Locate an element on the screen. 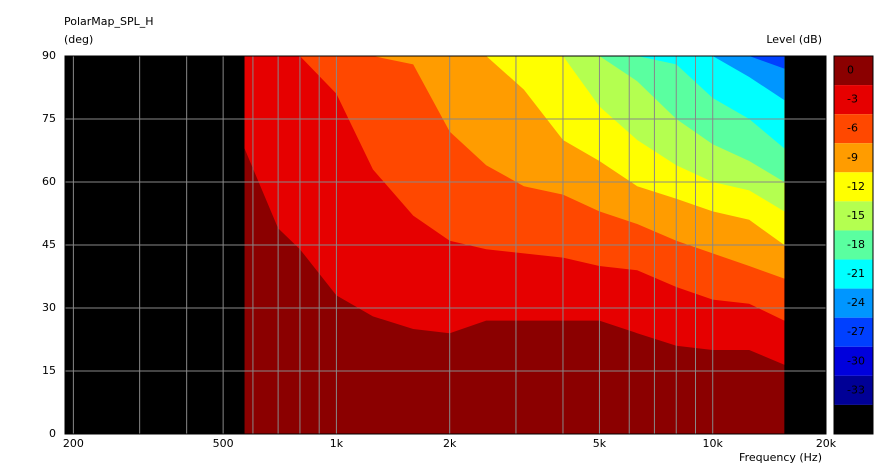  x-tick-label: 10k is located at coordinates (713, 443).